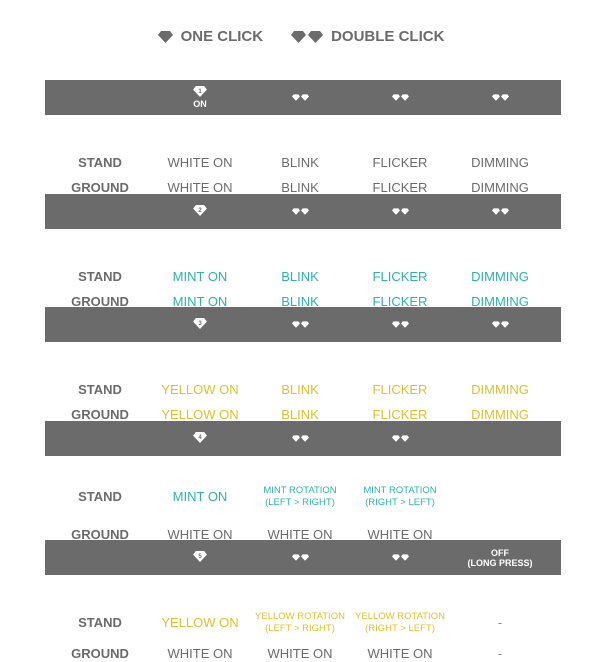 The image size is (602, 662). What do you see at coordinates (400, 616) in the screenshot?
I see `mode-line-1: YELLOW ROTATION` at bounding box center [400, 616].